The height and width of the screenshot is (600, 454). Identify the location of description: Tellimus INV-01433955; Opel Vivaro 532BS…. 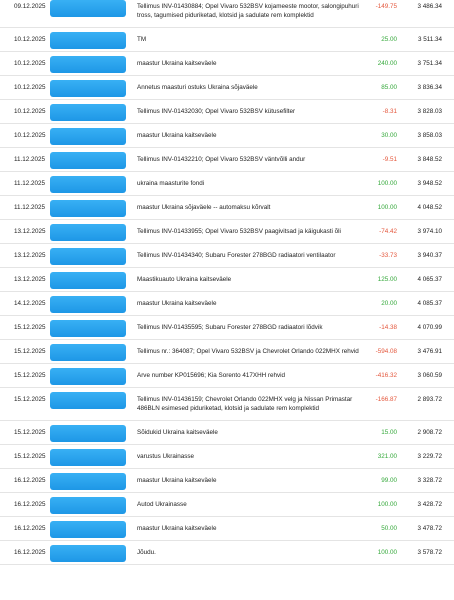
(239, 231).